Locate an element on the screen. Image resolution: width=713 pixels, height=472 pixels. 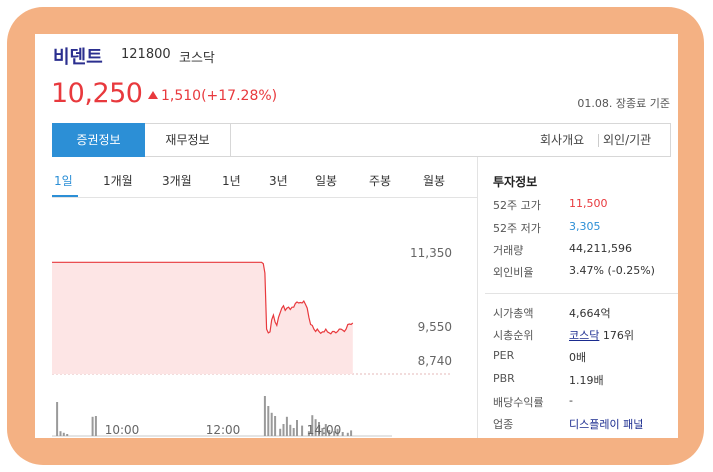
info-label: 거래량 is located at coordinates (508, 250).